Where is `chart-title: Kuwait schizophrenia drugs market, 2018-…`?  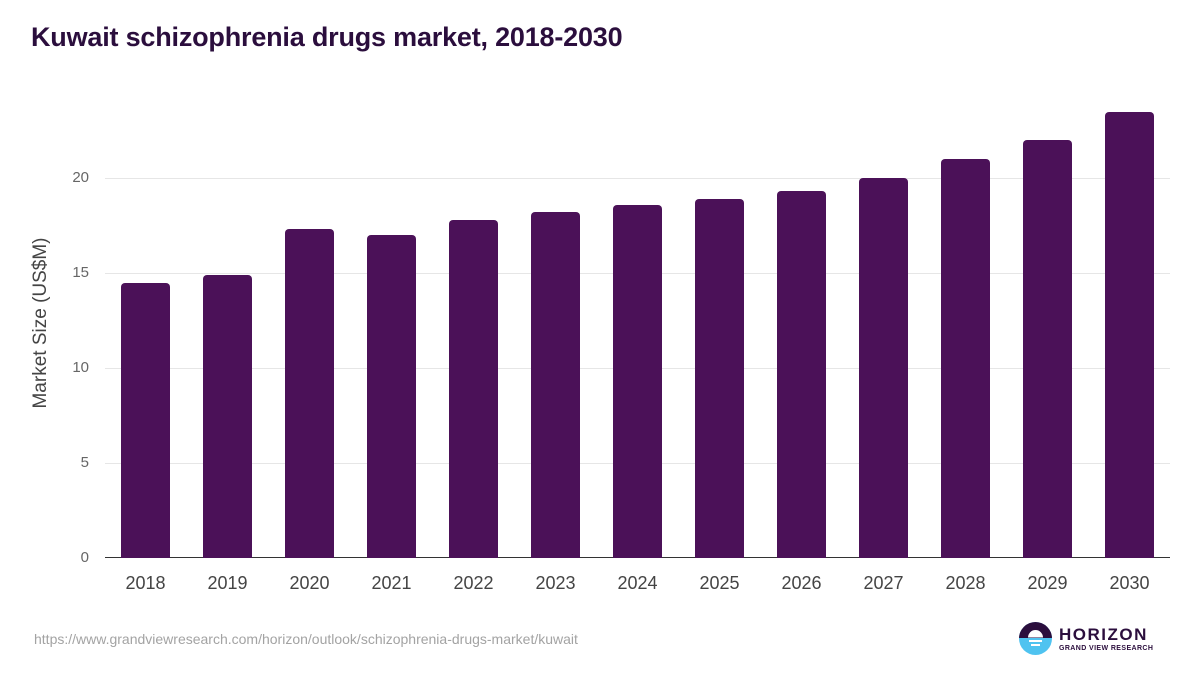 chart-title: Kuwait schizophrenia drugs market, 2018-… is located at coordinates (327, 37).